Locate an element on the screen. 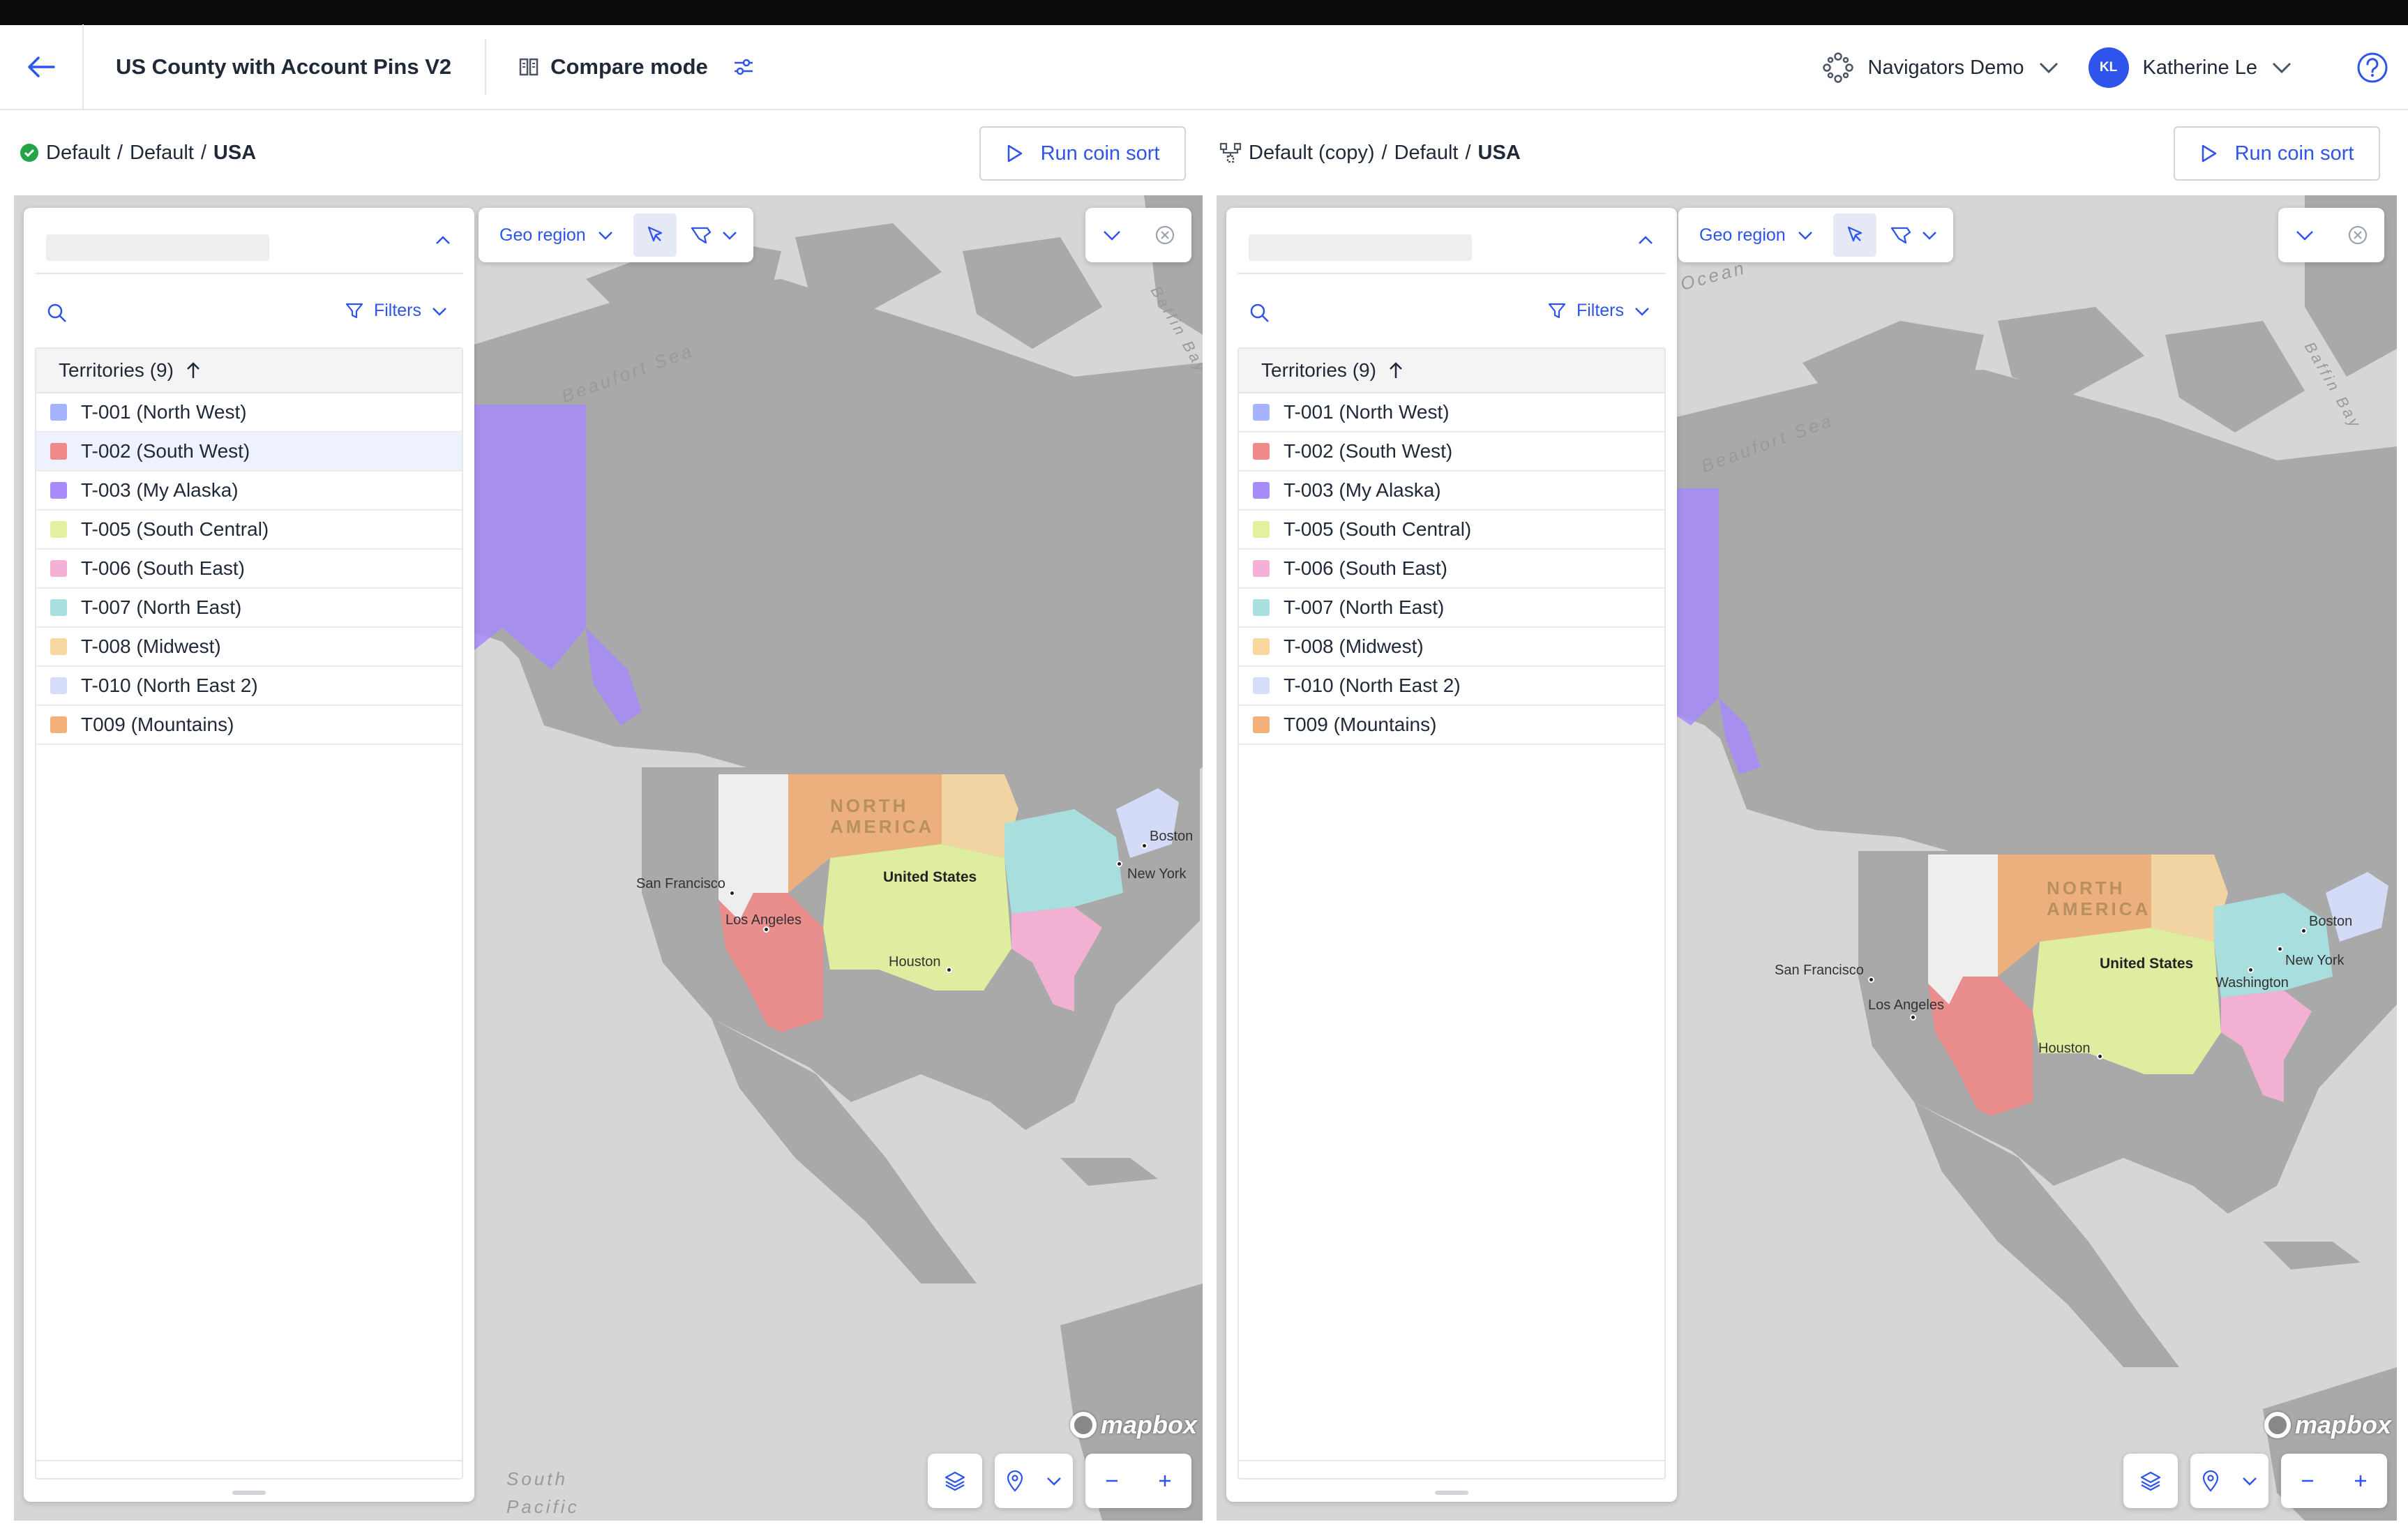 The width and height of the screenshot is (2408, 1529). mapbox-mark-icon is located at coordinates (1083, 1425).